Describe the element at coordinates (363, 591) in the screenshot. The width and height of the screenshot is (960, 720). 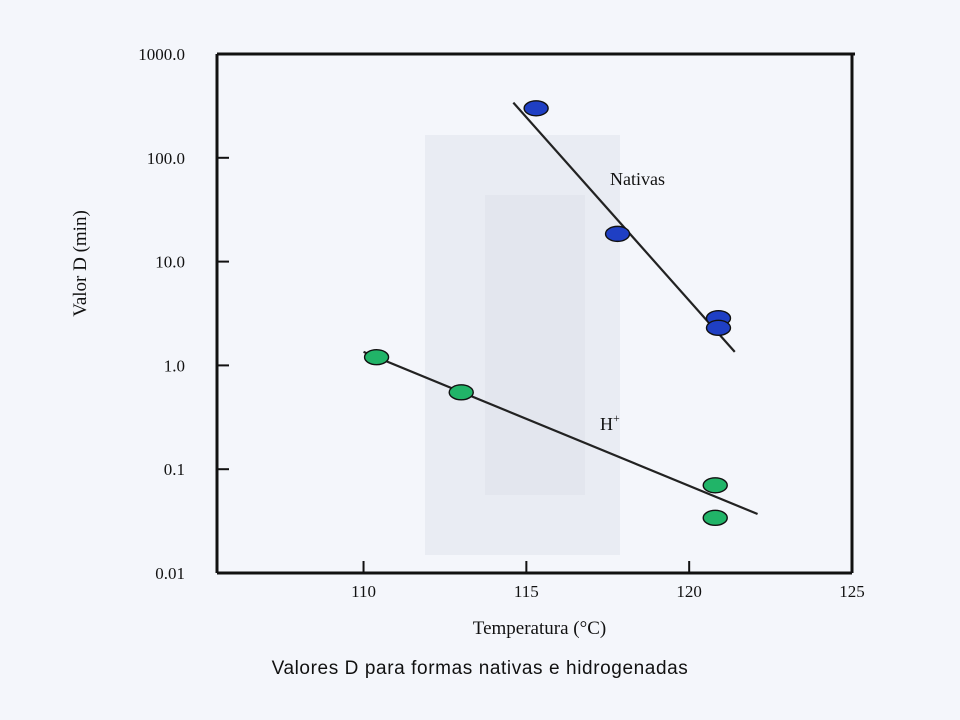
I see `x-tick-label: 110` at that location.